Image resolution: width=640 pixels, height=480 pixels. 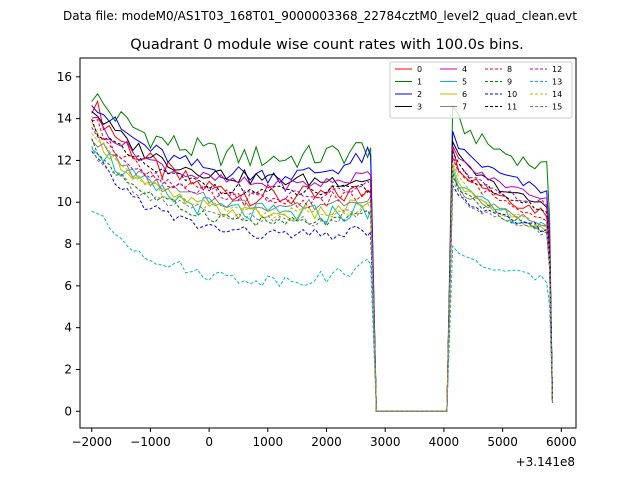 What do you see at coordinates (545, 462) in the screenshot?
I see `x-offset-label: +3.141e8` at bounding box center [545, 462].